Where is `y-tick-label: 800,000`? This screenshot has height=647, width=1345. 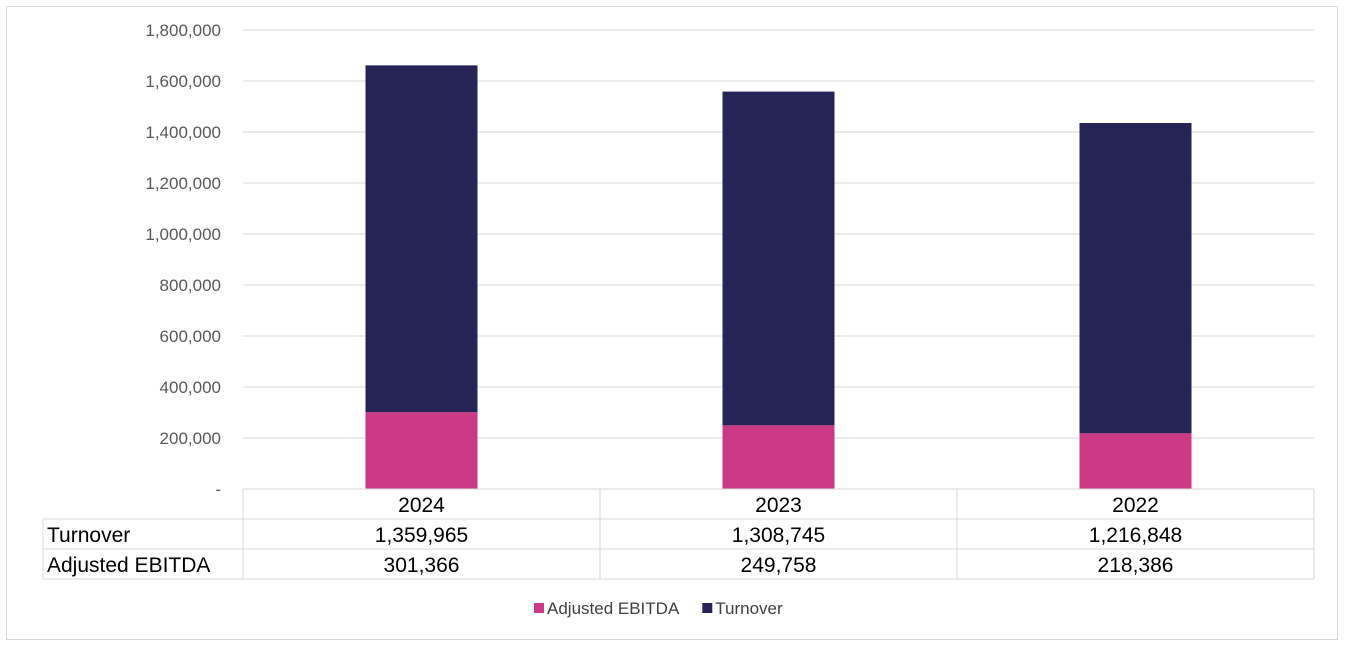
y-tick-label: 800,000 is located at coordinates (190, 285).